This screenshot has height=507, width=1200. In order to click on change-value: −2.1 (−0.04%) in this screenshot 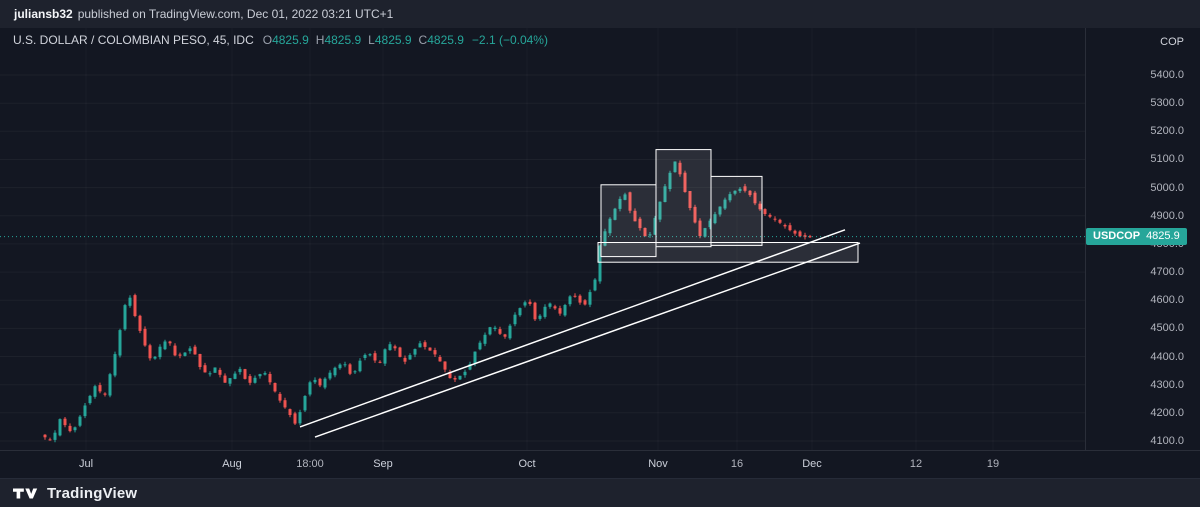, I will do `click(509, 40)`.